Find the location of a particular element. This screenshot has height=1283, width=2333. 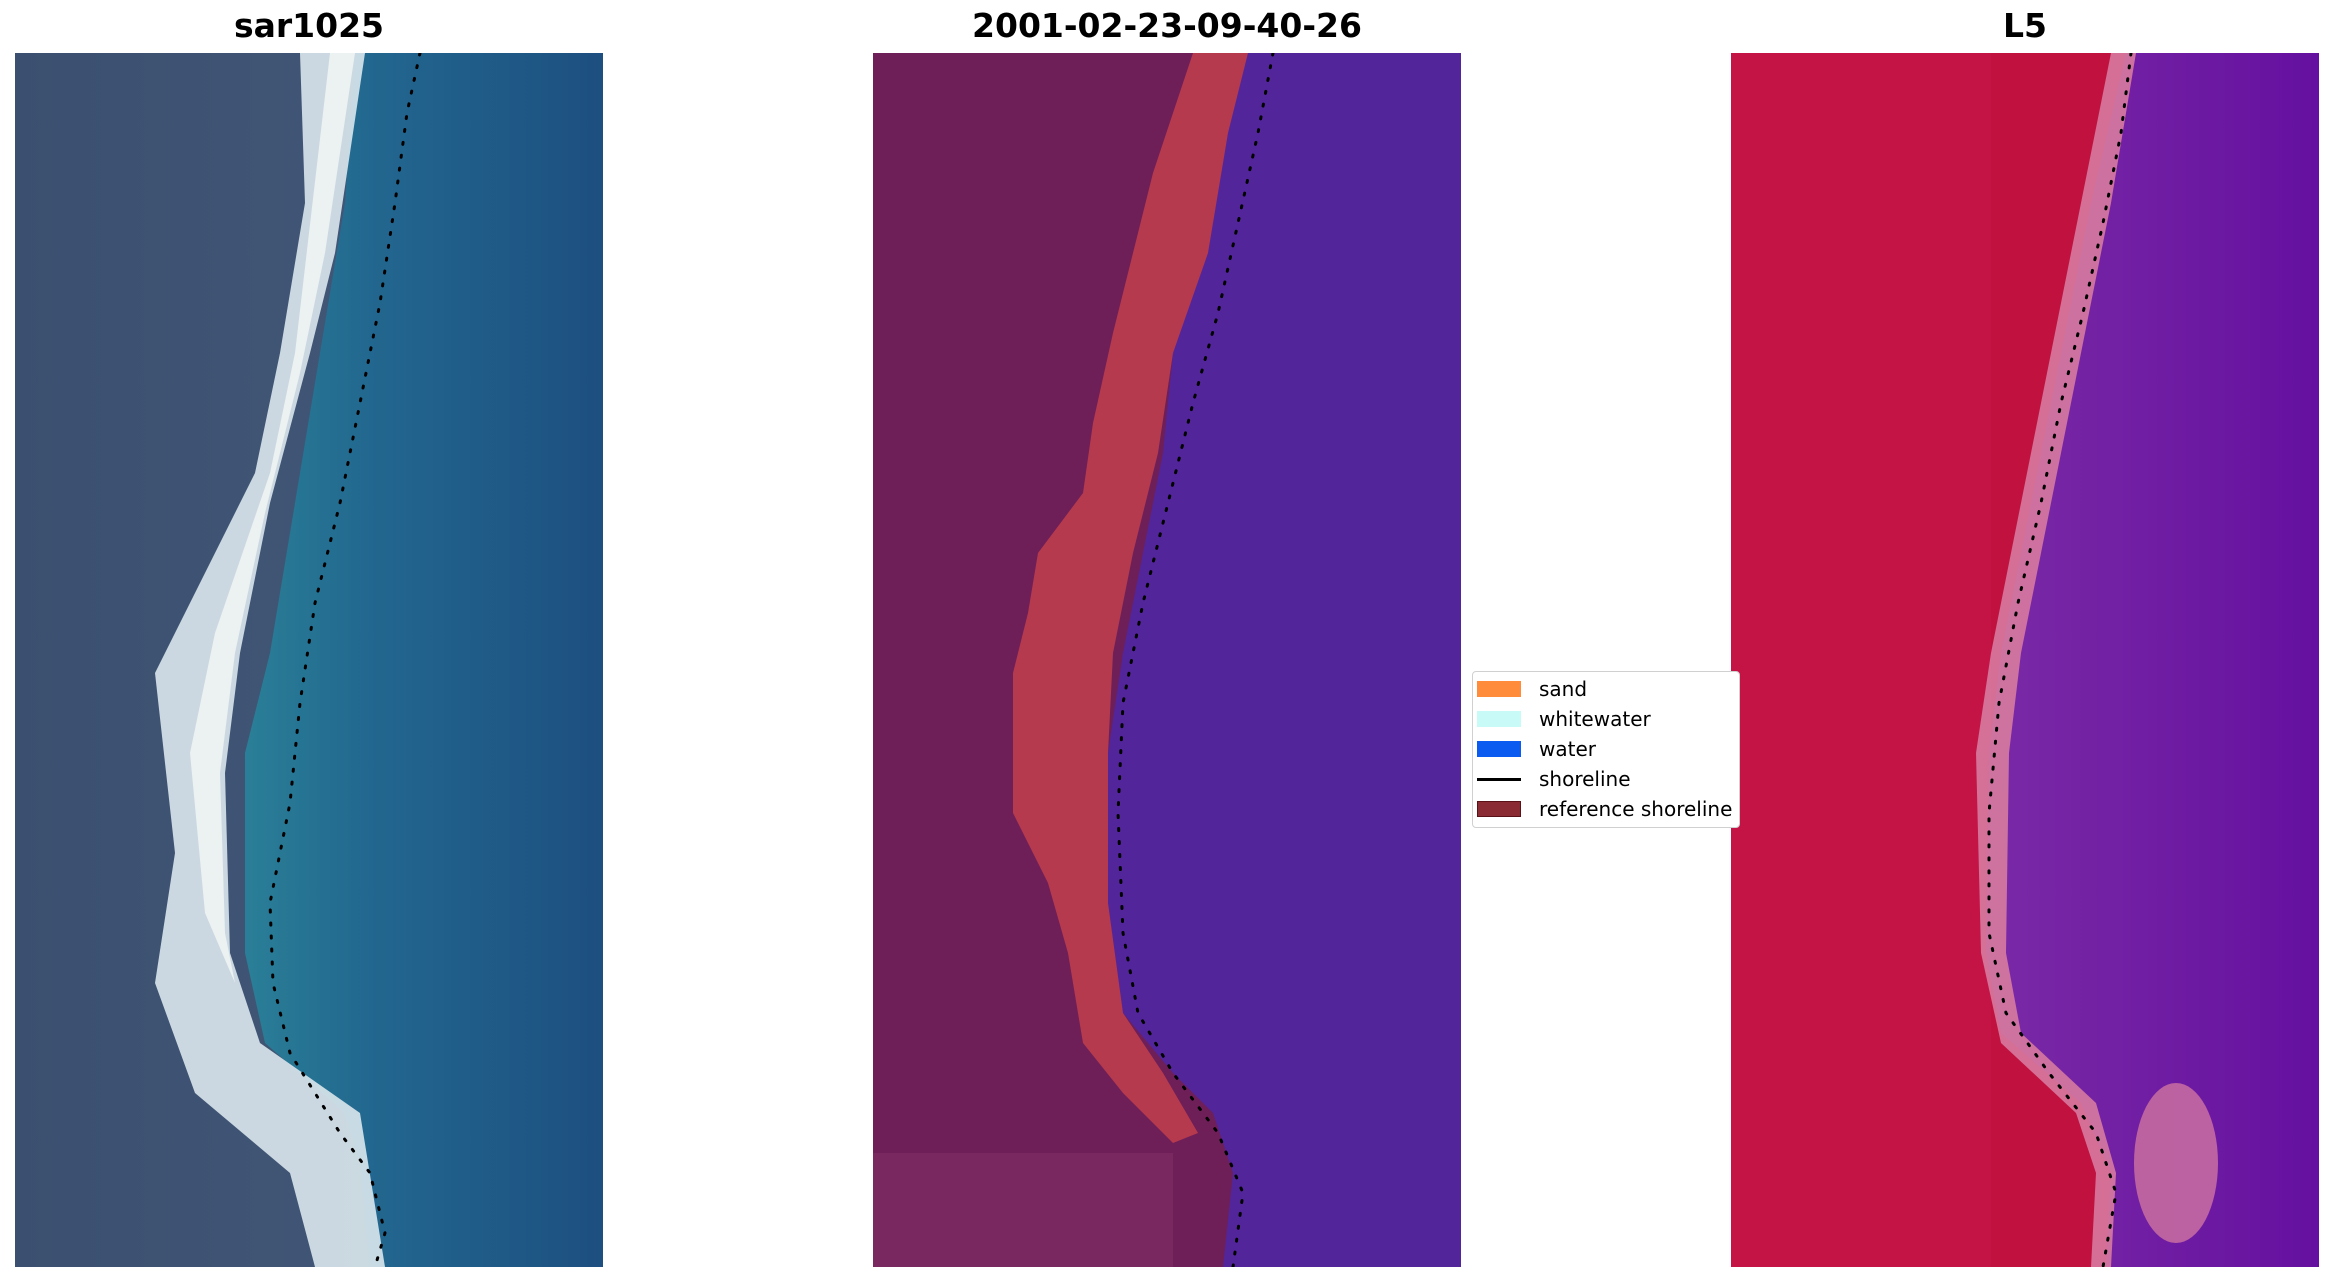

legend-label-reference-shoreline: reference shoreline is located at coordinates (1636, 809).